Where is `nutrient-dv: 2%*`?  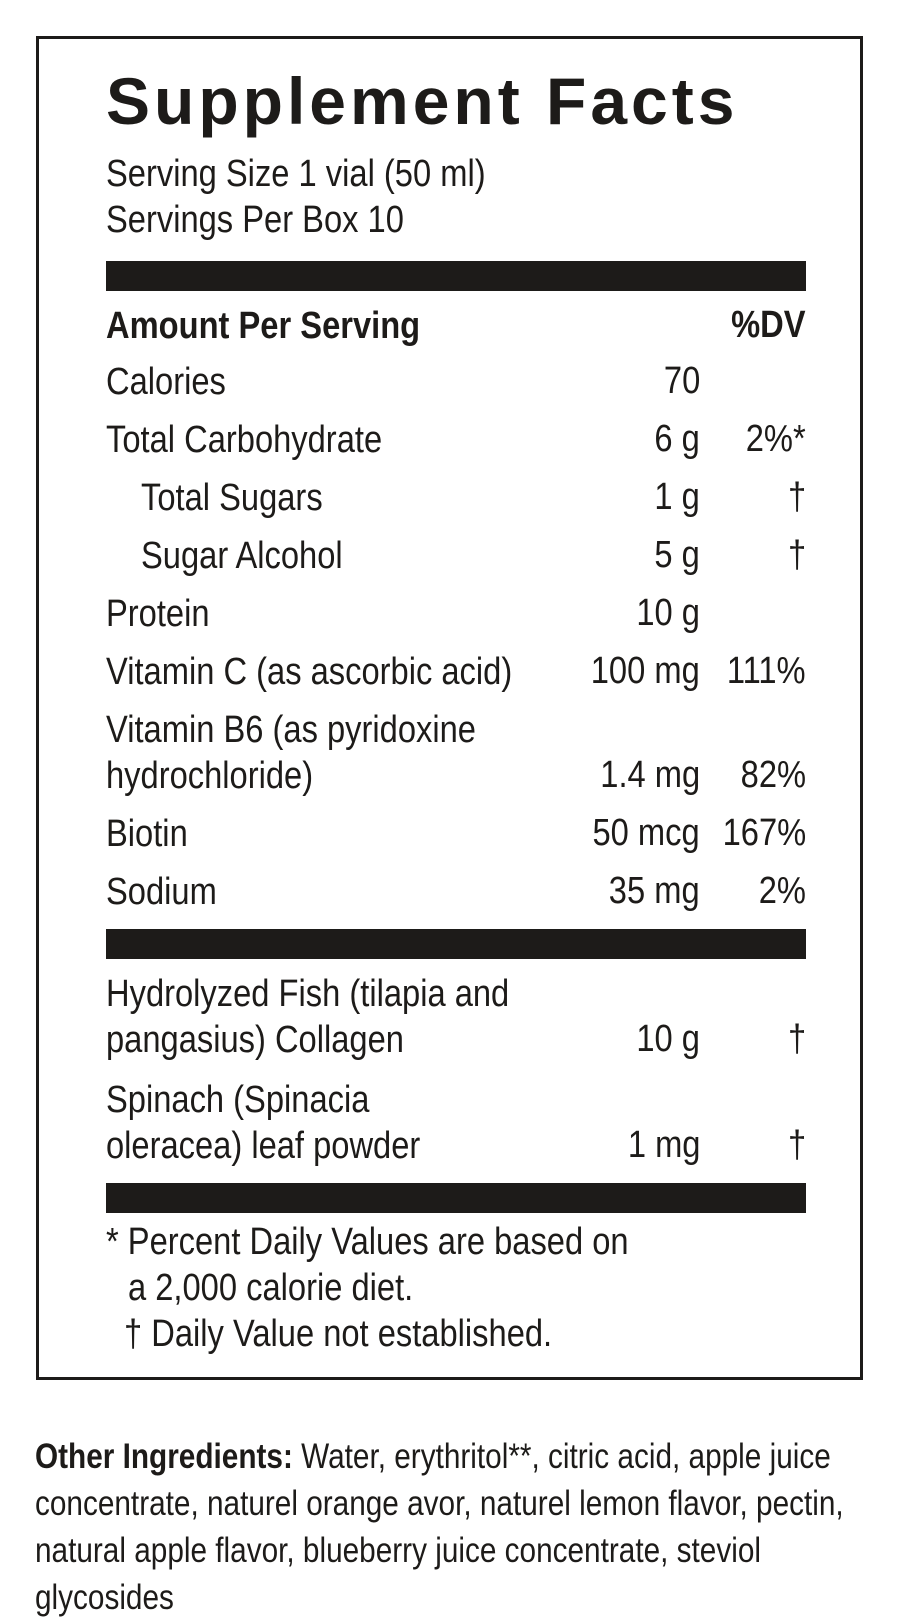
nutrient-dv: 2%* is located at coordinates (776, 439).